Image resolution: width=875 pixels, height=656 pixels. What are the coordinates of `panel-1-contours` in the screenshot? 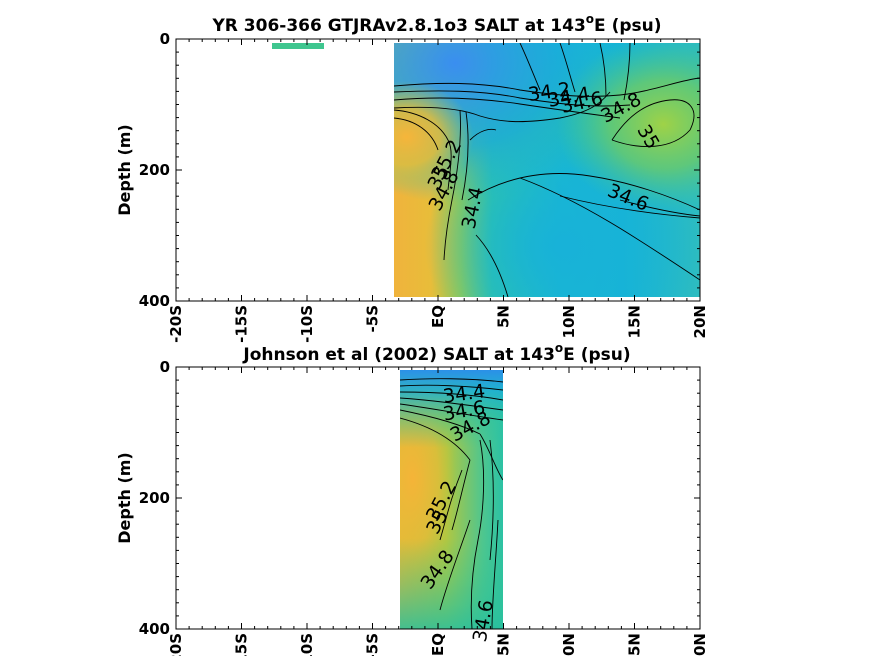 It's located at (547, 170).